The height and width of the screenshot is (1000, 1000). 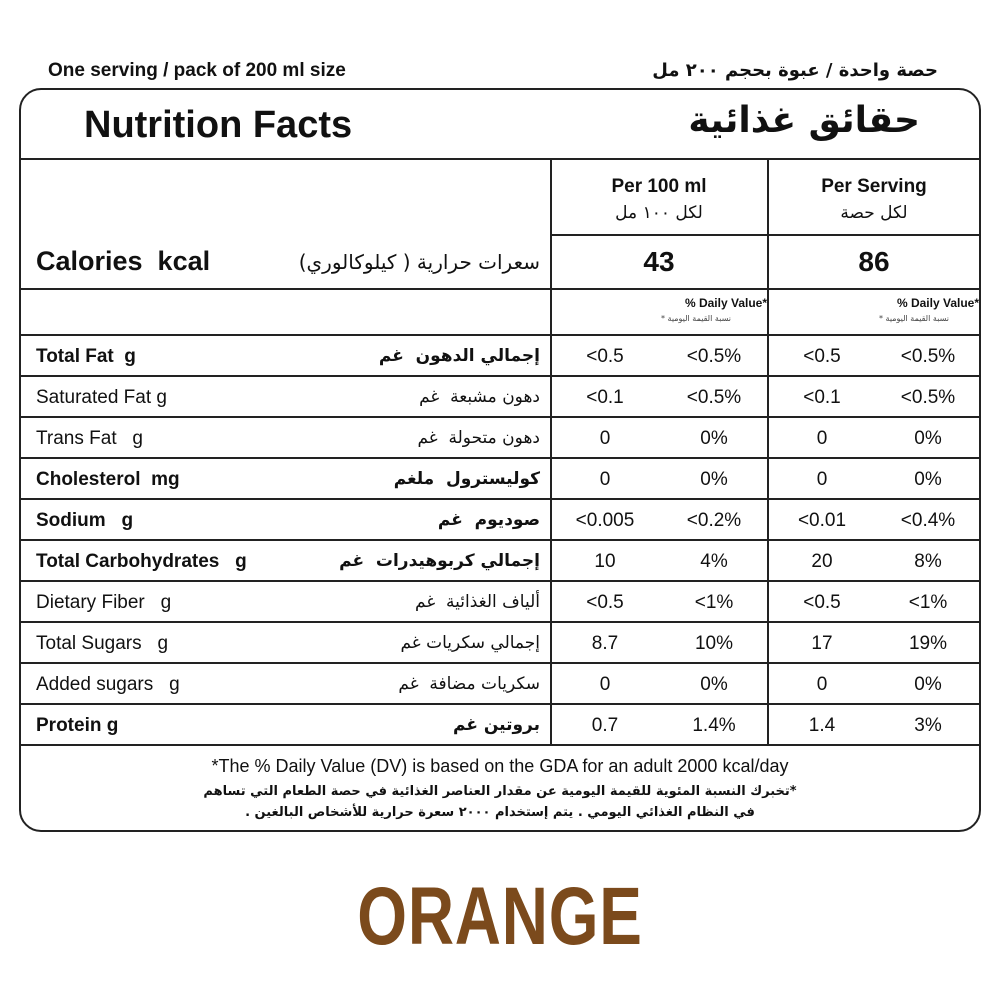 What do you see at coordinates (102, 643) in the screenshot?
I see `nutrient-en: Total Sugars g` at bounding box center [102, 643].